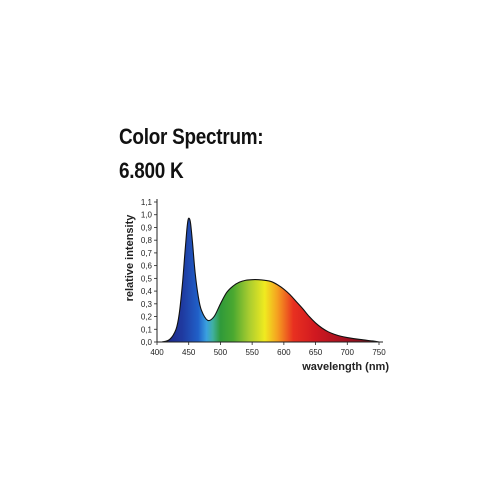 This screenshot has height=500, width=500. I want to click on y-tick-label: 1,1, so click(147, 202).